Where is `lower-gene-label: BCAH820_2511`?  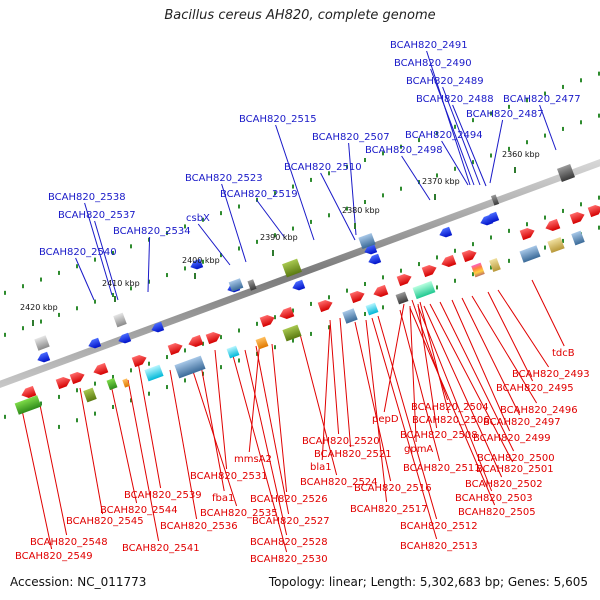 lower-gene-label: BCAH820_2511 is located at coordinates (442, 468).